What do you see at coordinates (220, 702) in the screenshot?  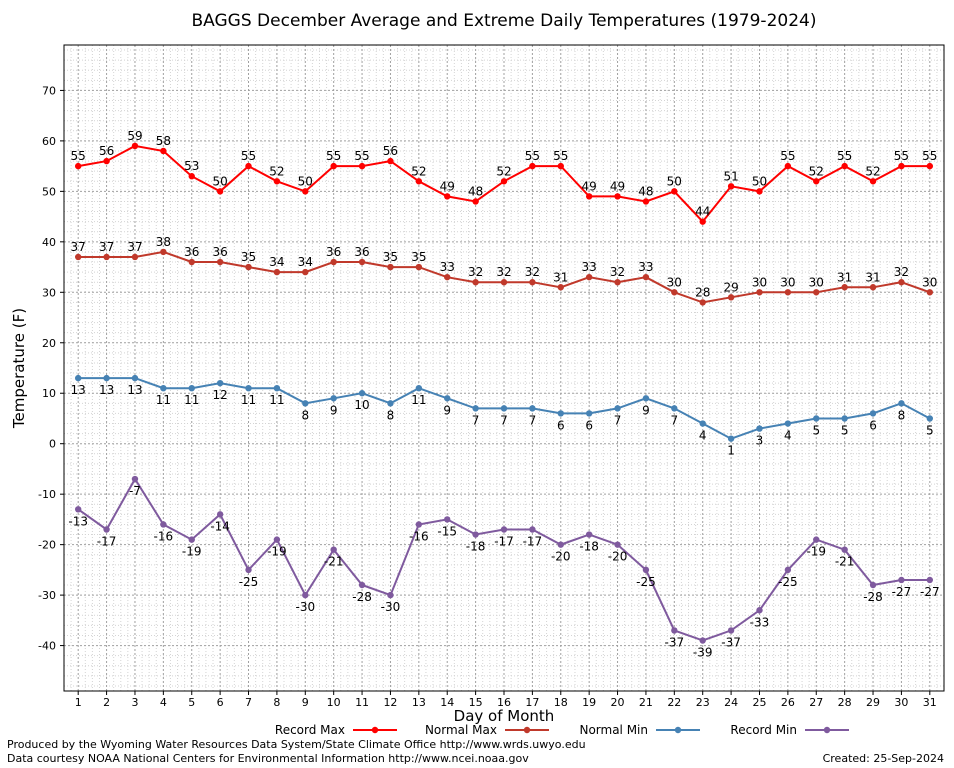 I see `x-tick-label: 6` at bounding box center [220, 702].